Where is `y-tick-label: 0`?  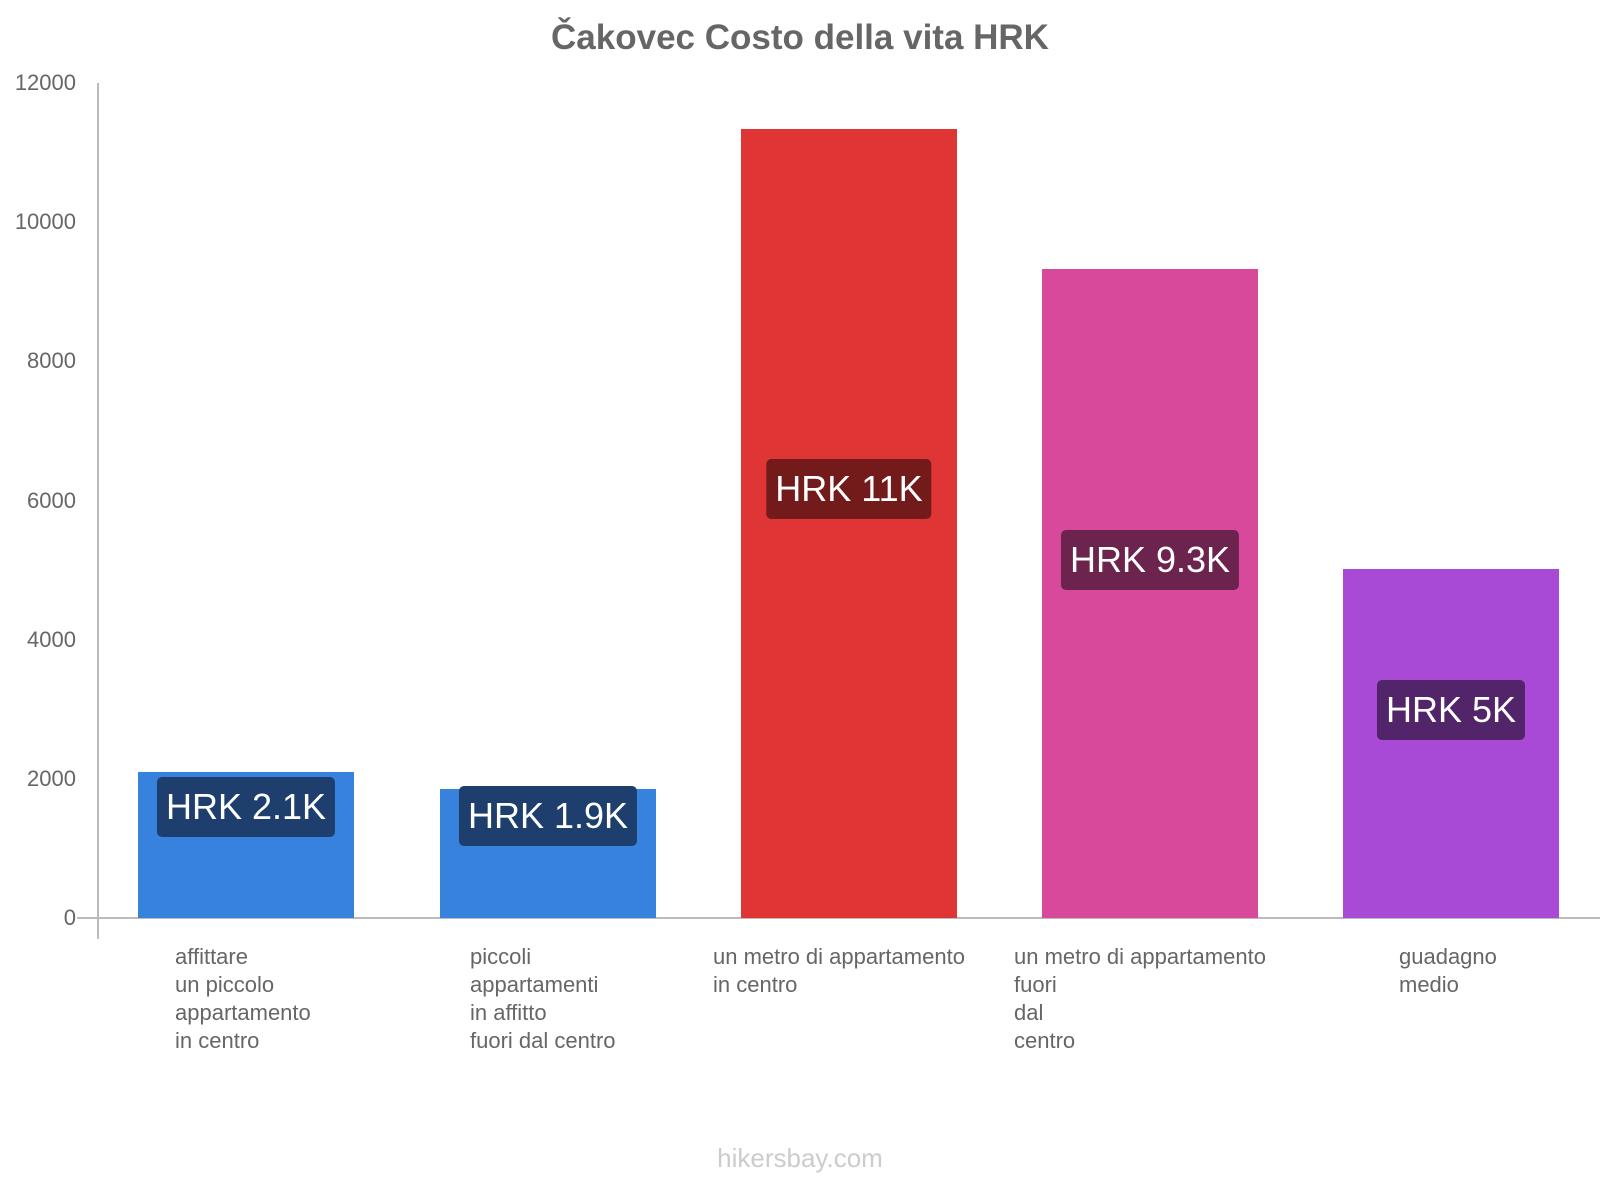 y-tick-label: 0 is located at coordinates (69, 917).